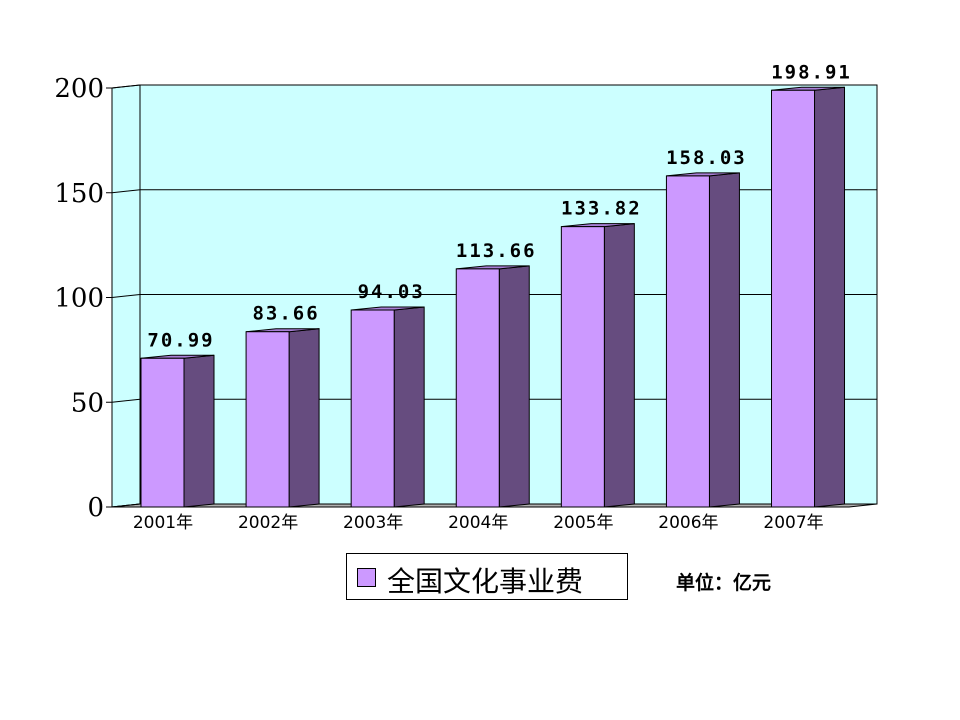 Image resolution: width=960 pixels, height=720 pixels. What do you see at coordinates (706, 158) in the screenshot?
I see `data-label: 158.03` at bounding box center [706, 158].